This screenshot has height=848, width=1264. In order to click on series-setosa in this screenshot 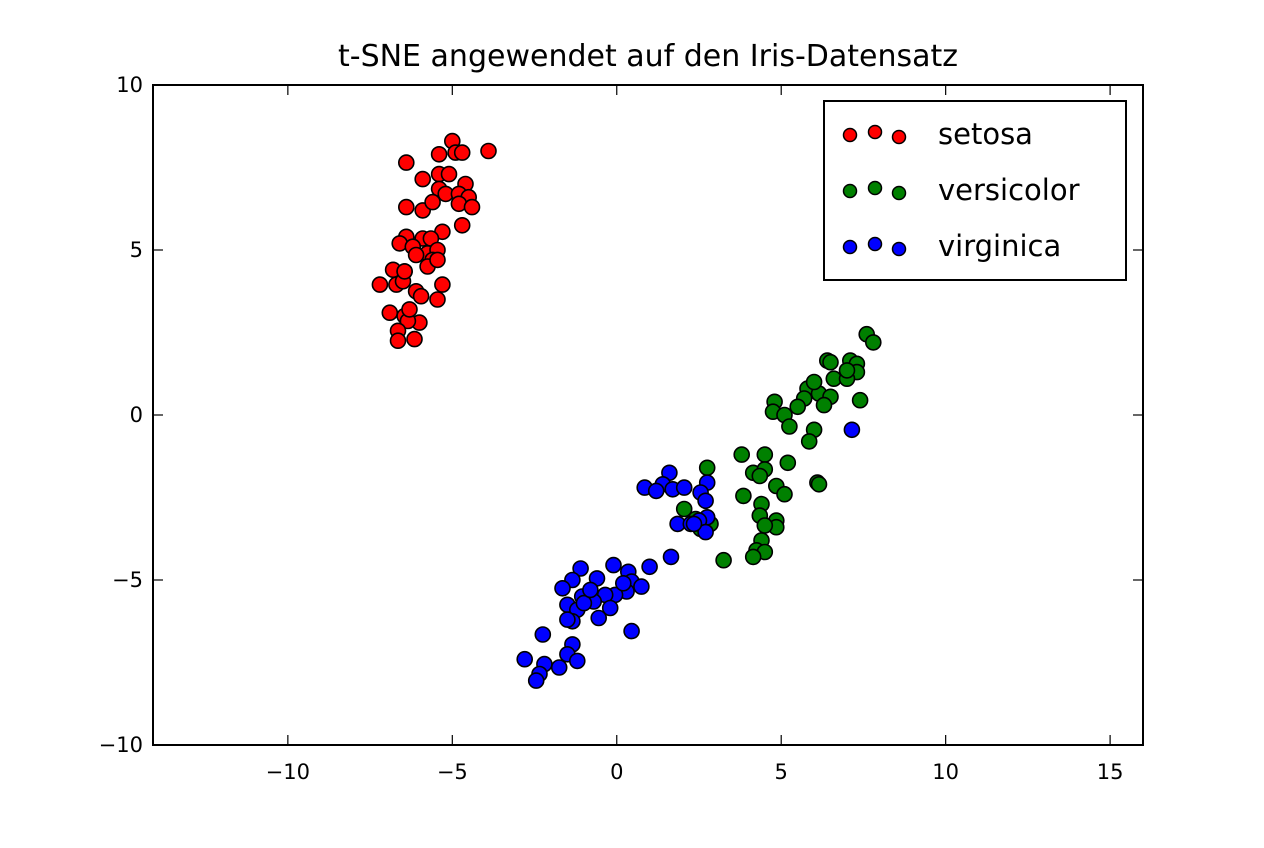, I will do `click(434, 241)`.